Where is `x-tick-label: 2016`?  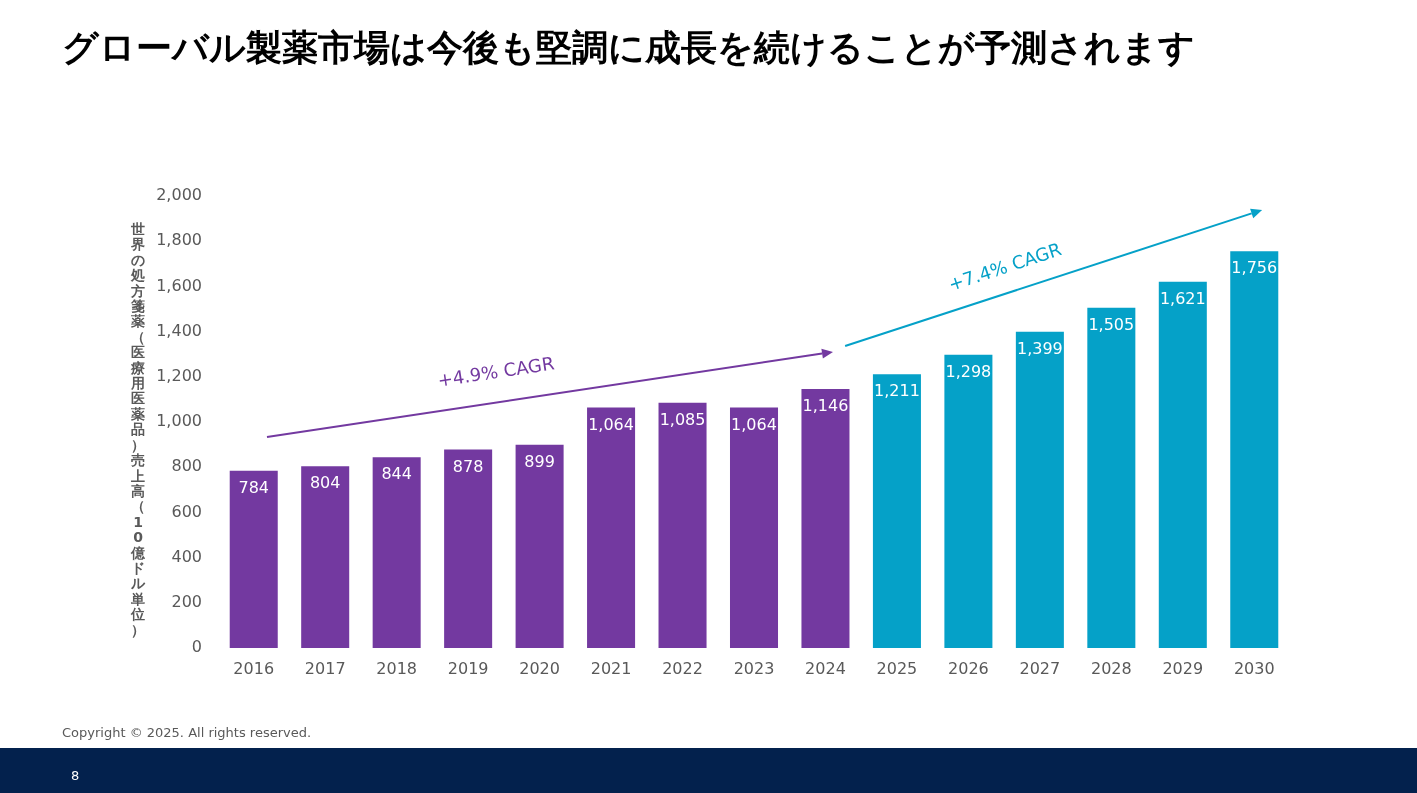
x-tick-label: 2016 is located at coordinates (254, 668).